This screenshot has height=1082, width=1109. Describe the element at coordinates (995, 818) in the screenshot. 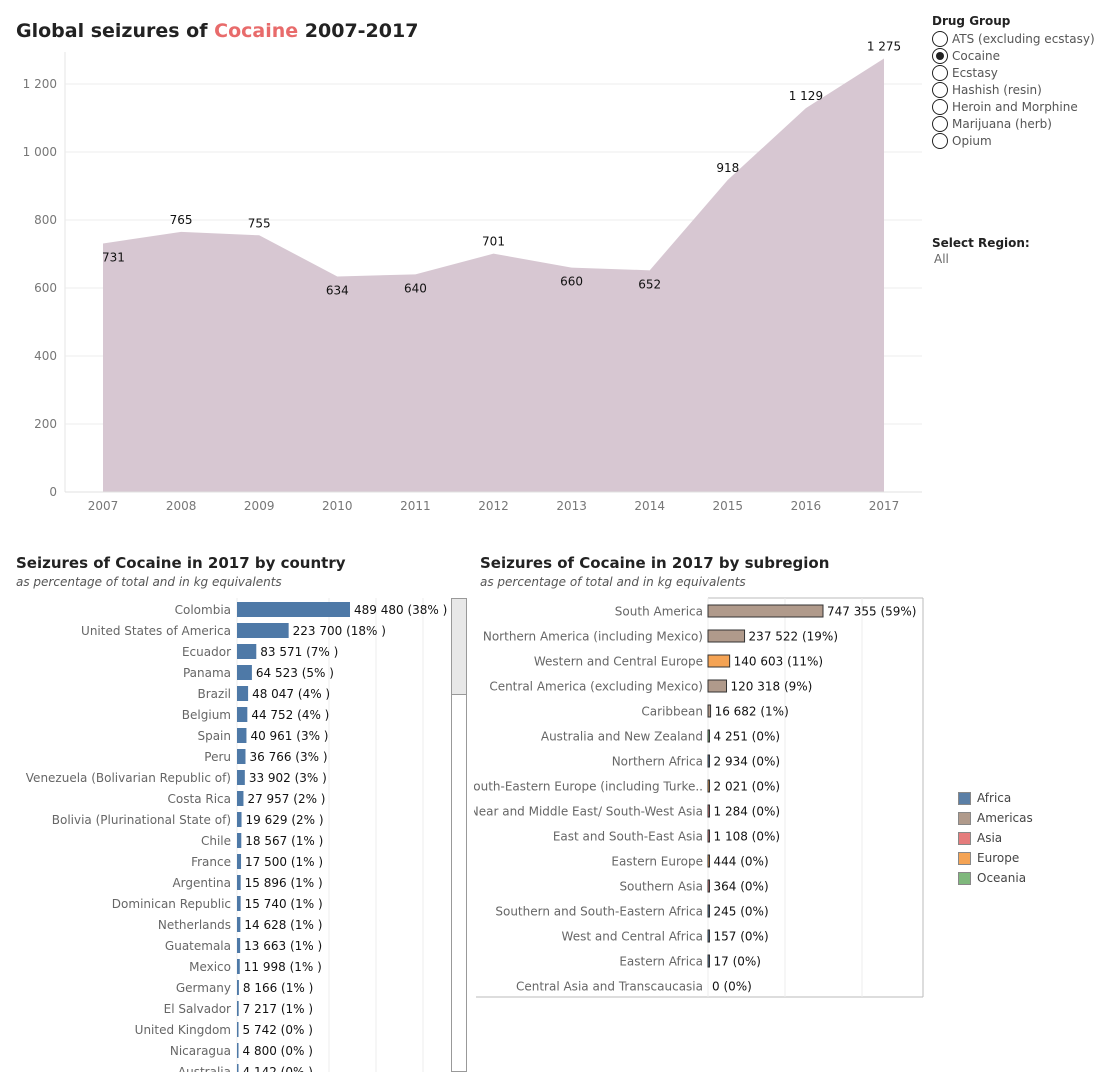

I see `legend-item-americas: Americas` at that location.